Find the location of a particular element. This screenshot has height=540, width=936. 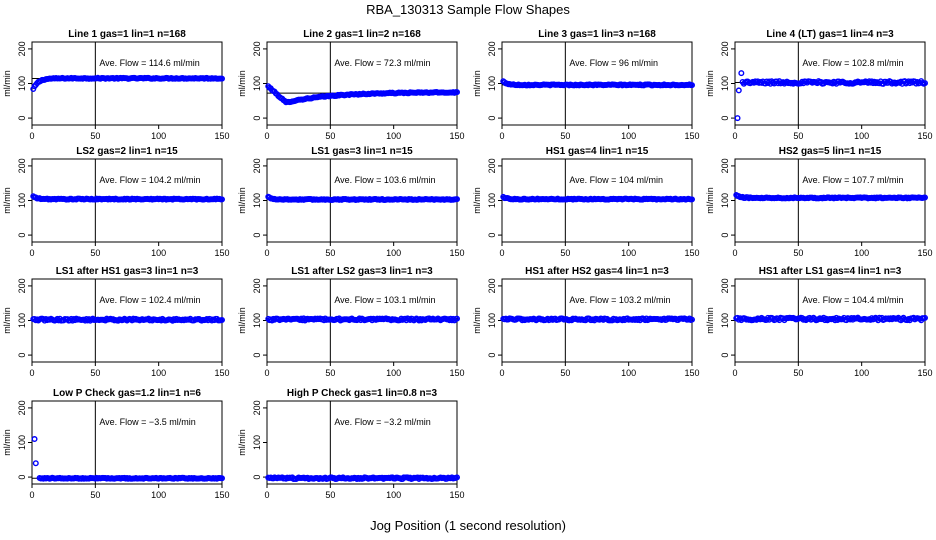

panel-title: LS1 after LS2 gas=3 lin=1 n=3 is located at coordinates (362, 271).